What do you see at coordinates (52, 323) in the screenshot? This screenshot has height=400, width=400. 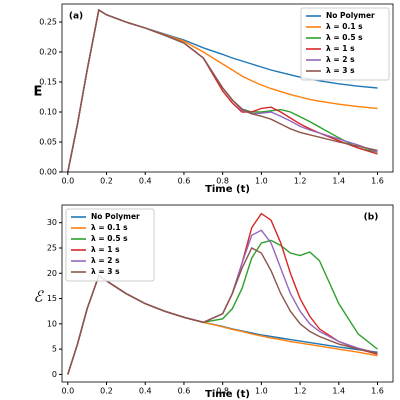 I see `y-tick-label: 10` at bounding box center [52, 323].